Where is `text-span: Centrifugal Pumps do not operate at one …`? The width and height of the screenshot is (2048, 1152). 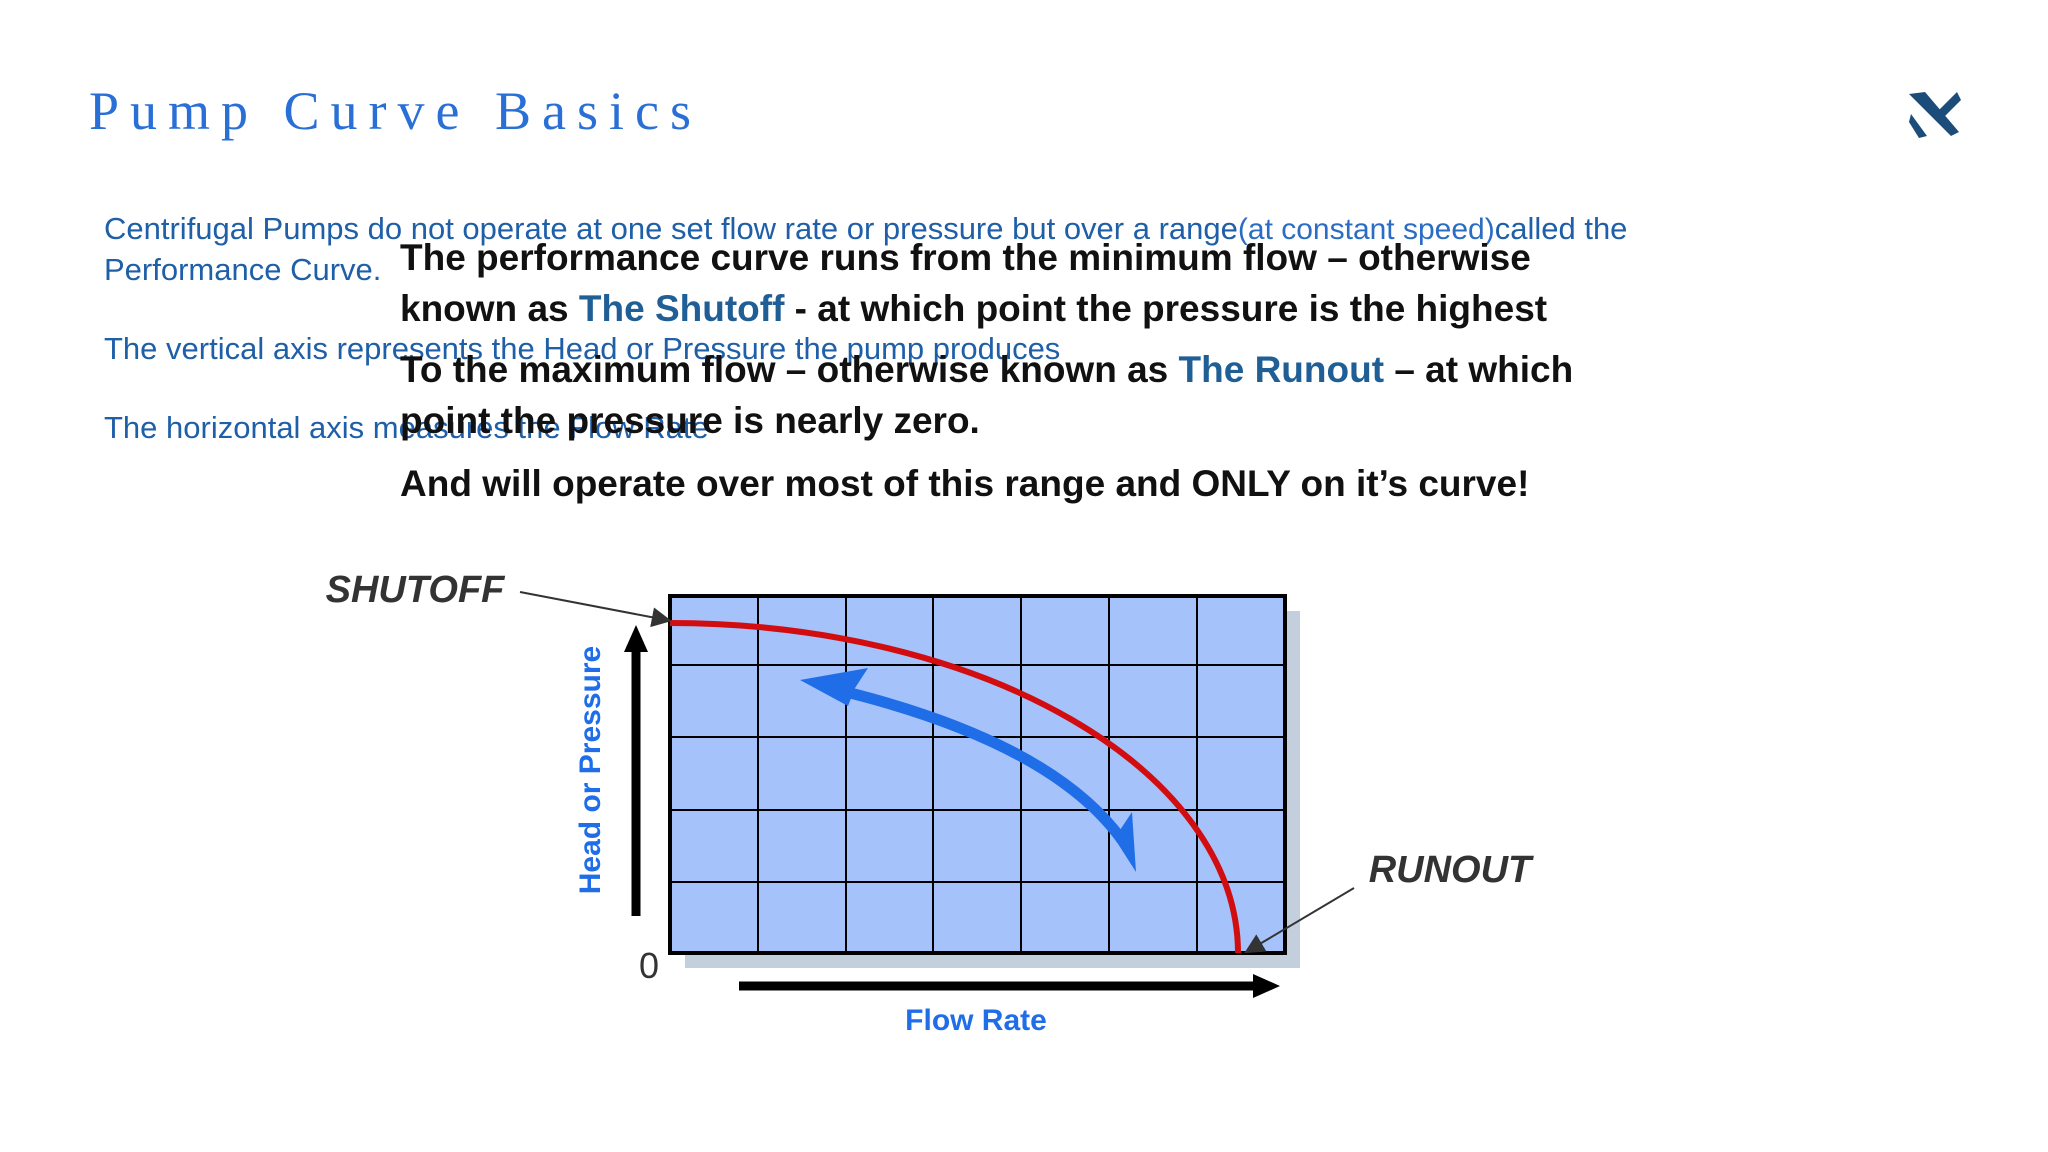 text-span: Centrifugal Pumps do not operate at one … is located at coordinates (671, 228).